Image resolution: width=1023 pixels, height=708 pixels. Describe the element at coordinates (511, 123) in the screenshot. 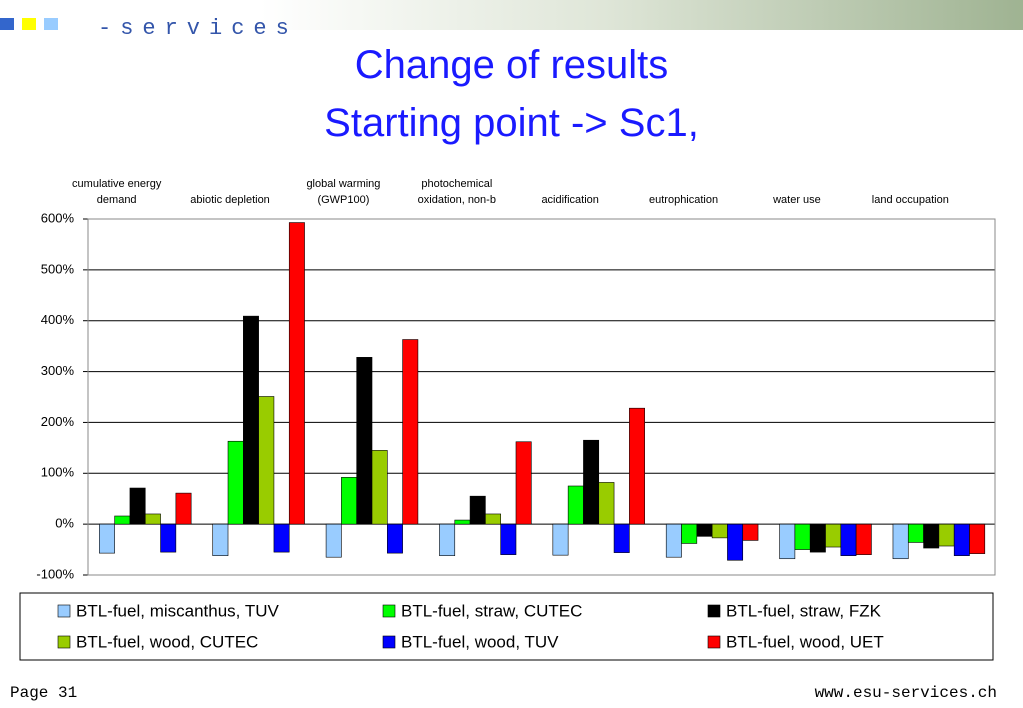

I see `subtitle: Starting point -> Sc1,` at that location.